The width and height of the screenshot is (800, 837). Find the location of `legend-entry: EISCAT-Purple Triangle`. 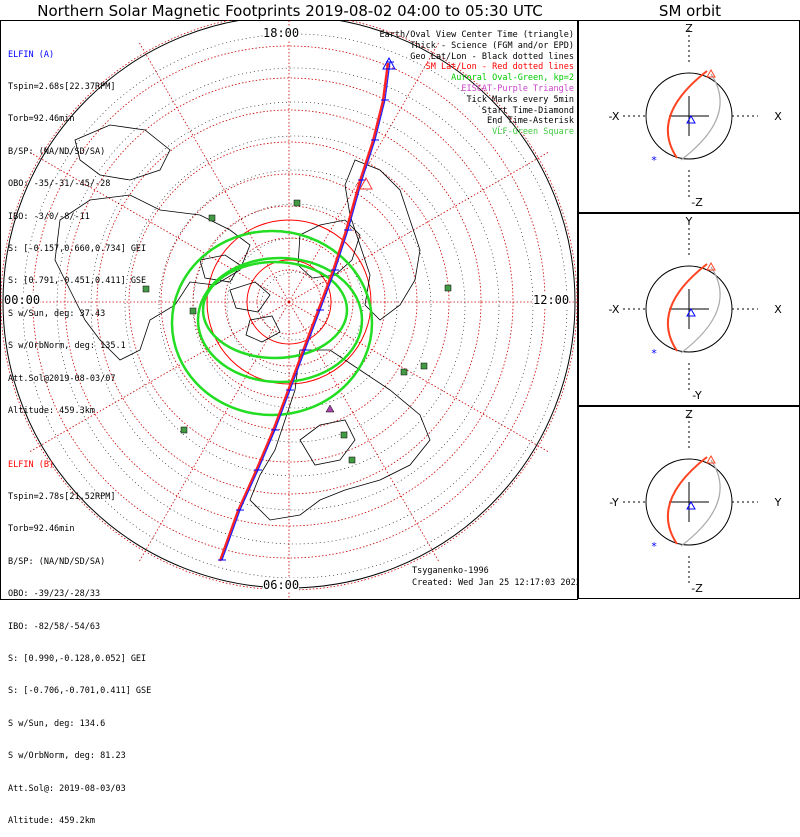

legend-entry: EISCAT-Purple Triangle is located at coordinates (517, 88).